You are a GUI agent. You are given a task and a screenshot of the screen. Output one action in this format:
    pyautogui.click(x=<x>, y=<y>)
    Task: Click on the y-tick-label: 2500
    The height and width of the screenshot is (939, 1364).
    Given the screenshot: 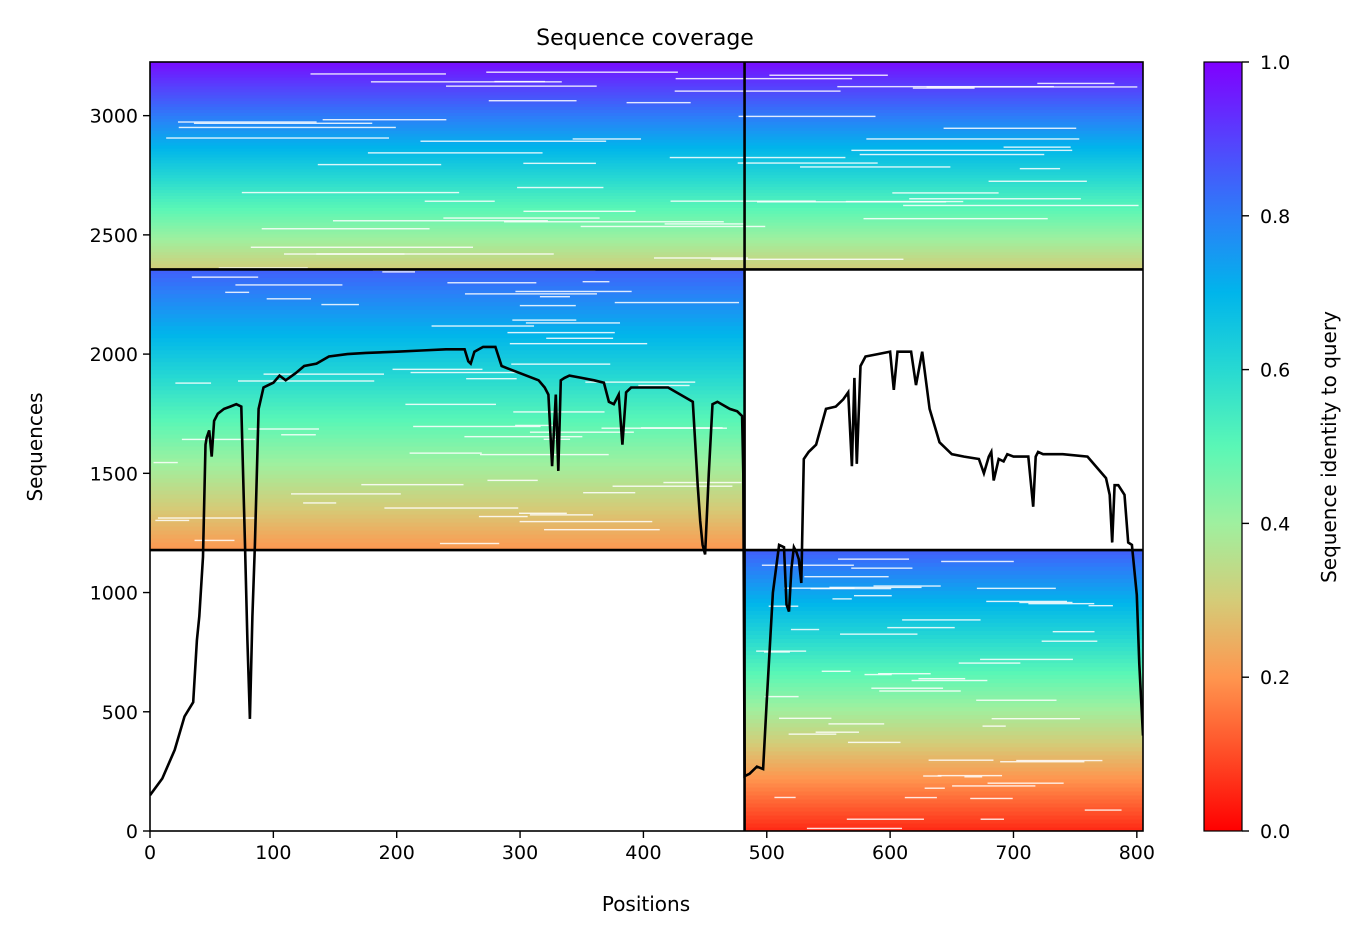 What is the action you would take?
    pyautogui.click(x=114, y=236)
    